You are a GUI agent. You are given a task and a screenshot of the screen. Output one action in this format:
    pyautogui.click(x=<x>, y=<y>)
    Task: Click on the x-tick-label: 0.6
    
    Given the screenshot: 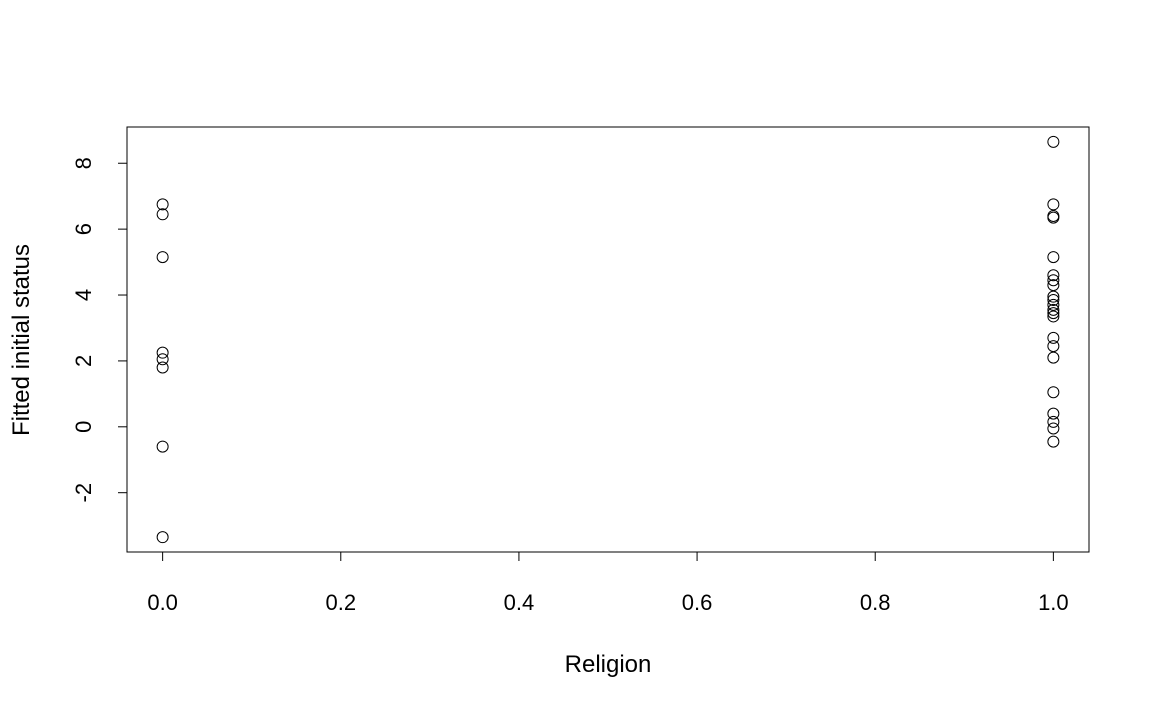 What is the action you would take?
    pyautogui.click(x=697, y=602)
    